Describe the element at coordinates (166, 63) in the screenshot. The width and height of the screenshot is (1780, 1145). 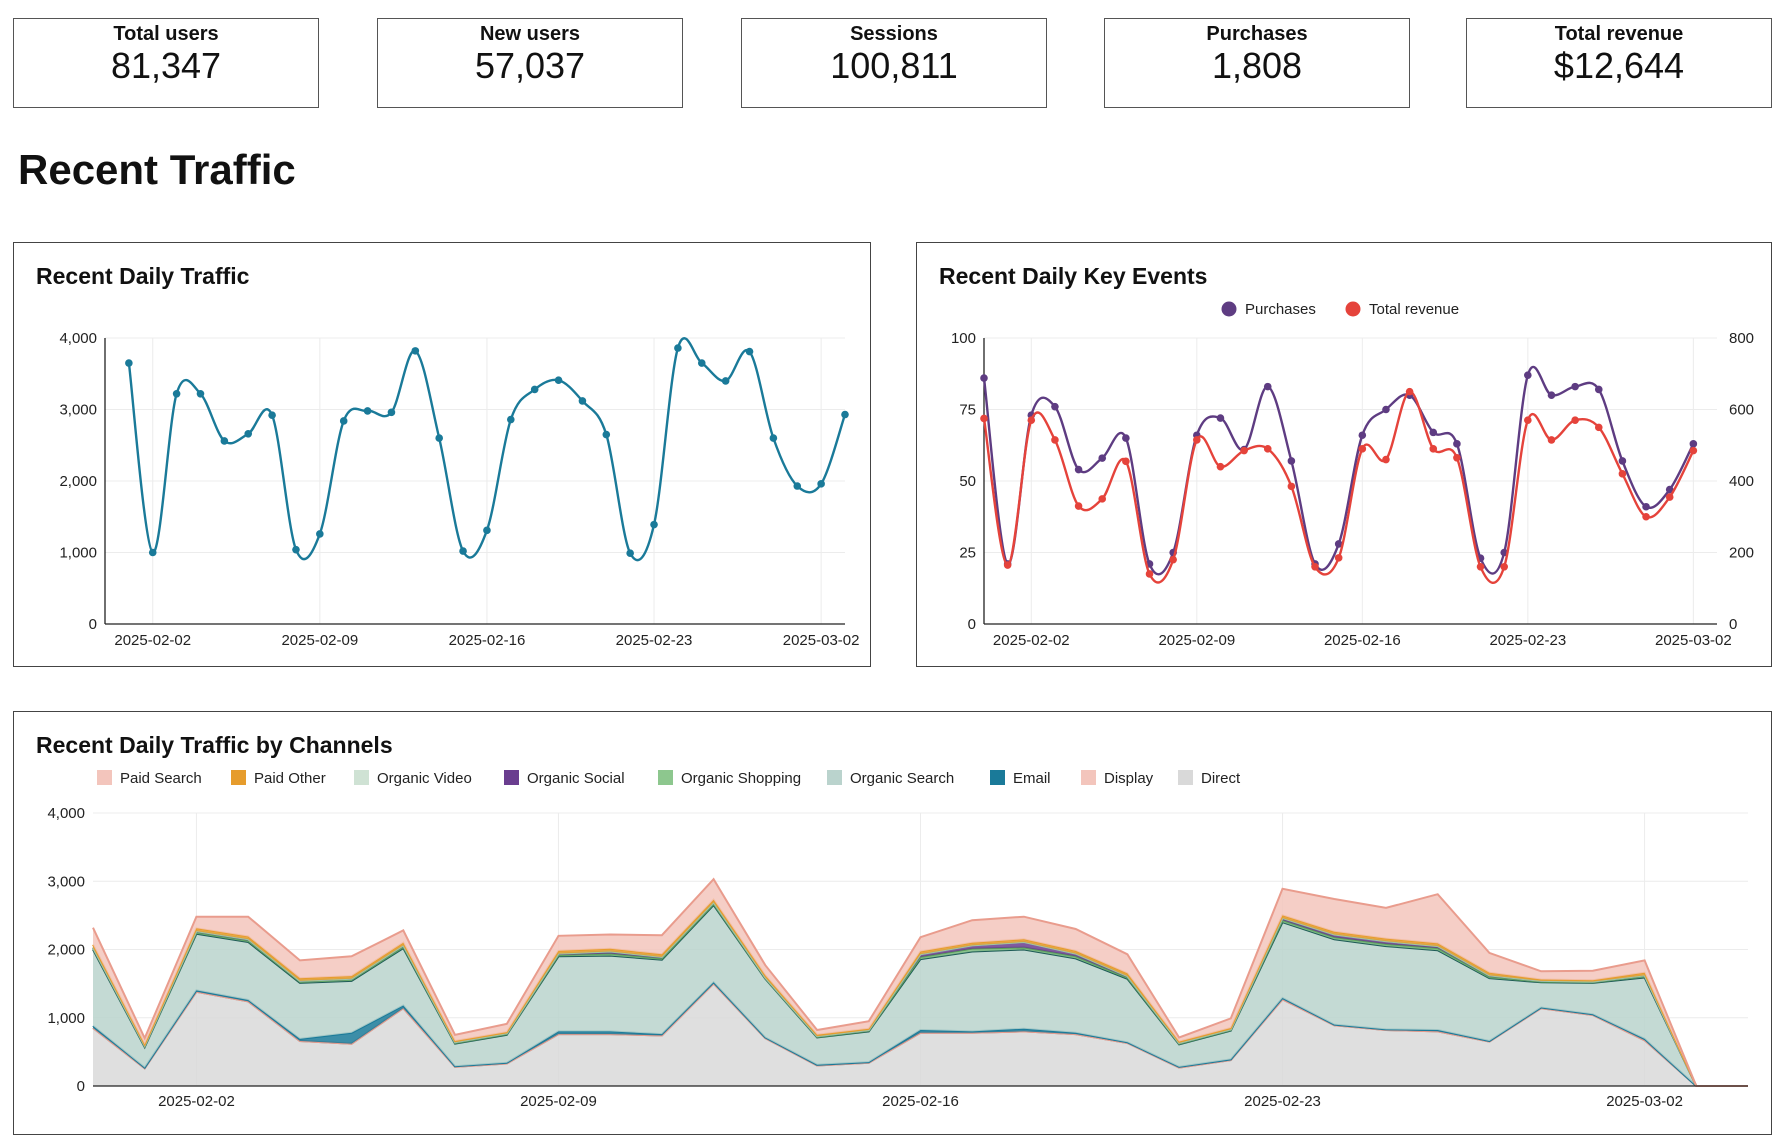
I see `kpi-total-users: Total users 81,347` at that location.